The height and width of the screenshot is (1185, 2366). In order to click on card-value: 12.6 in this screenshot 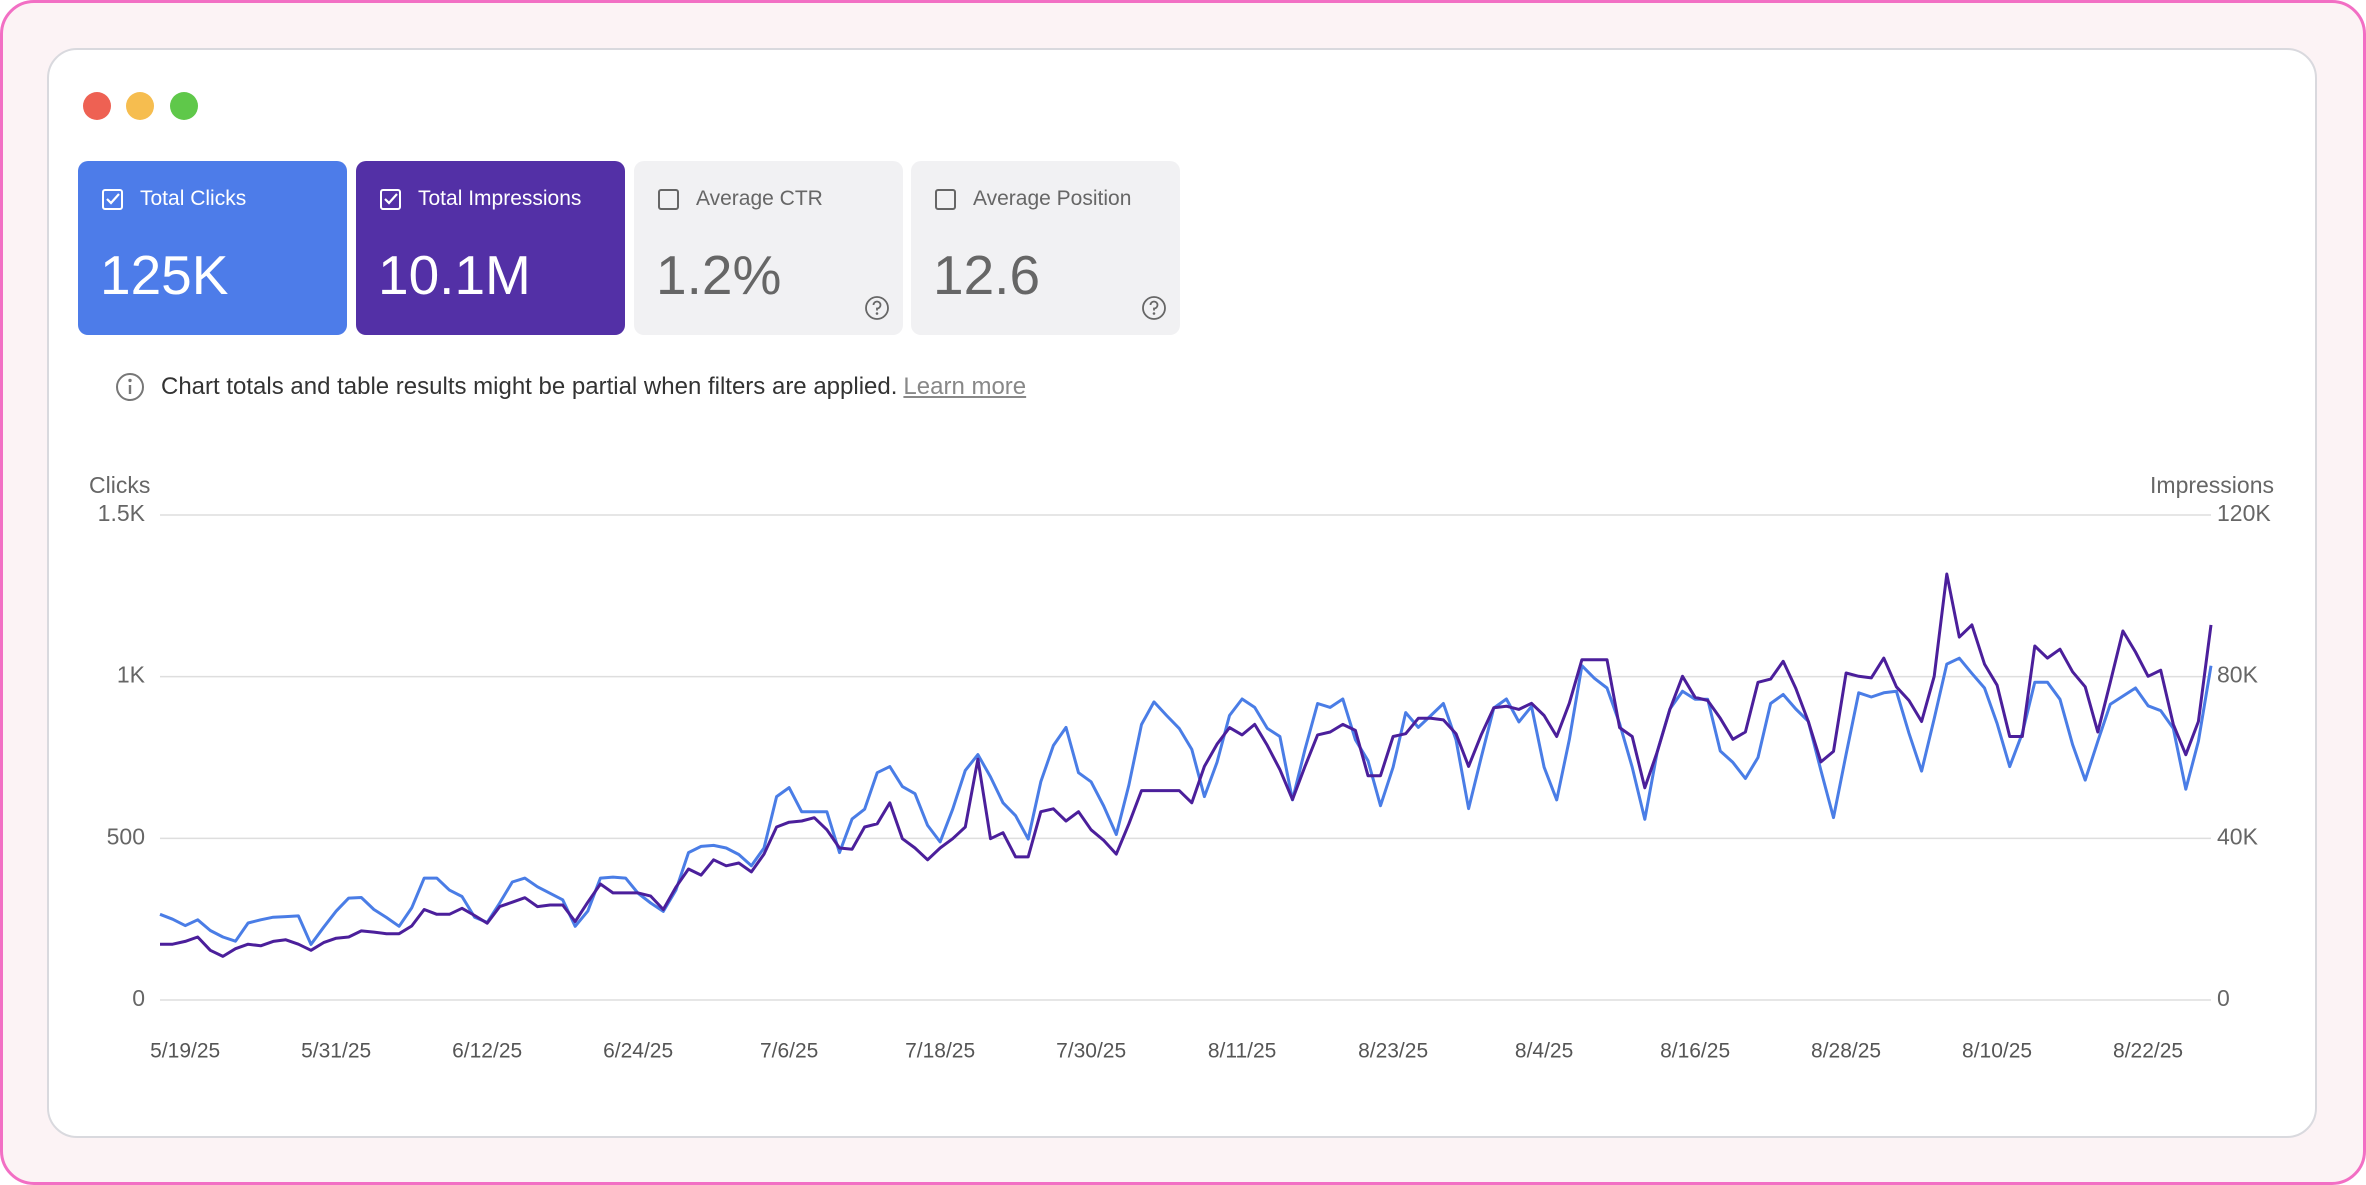, I will do `click(987, 275)`.